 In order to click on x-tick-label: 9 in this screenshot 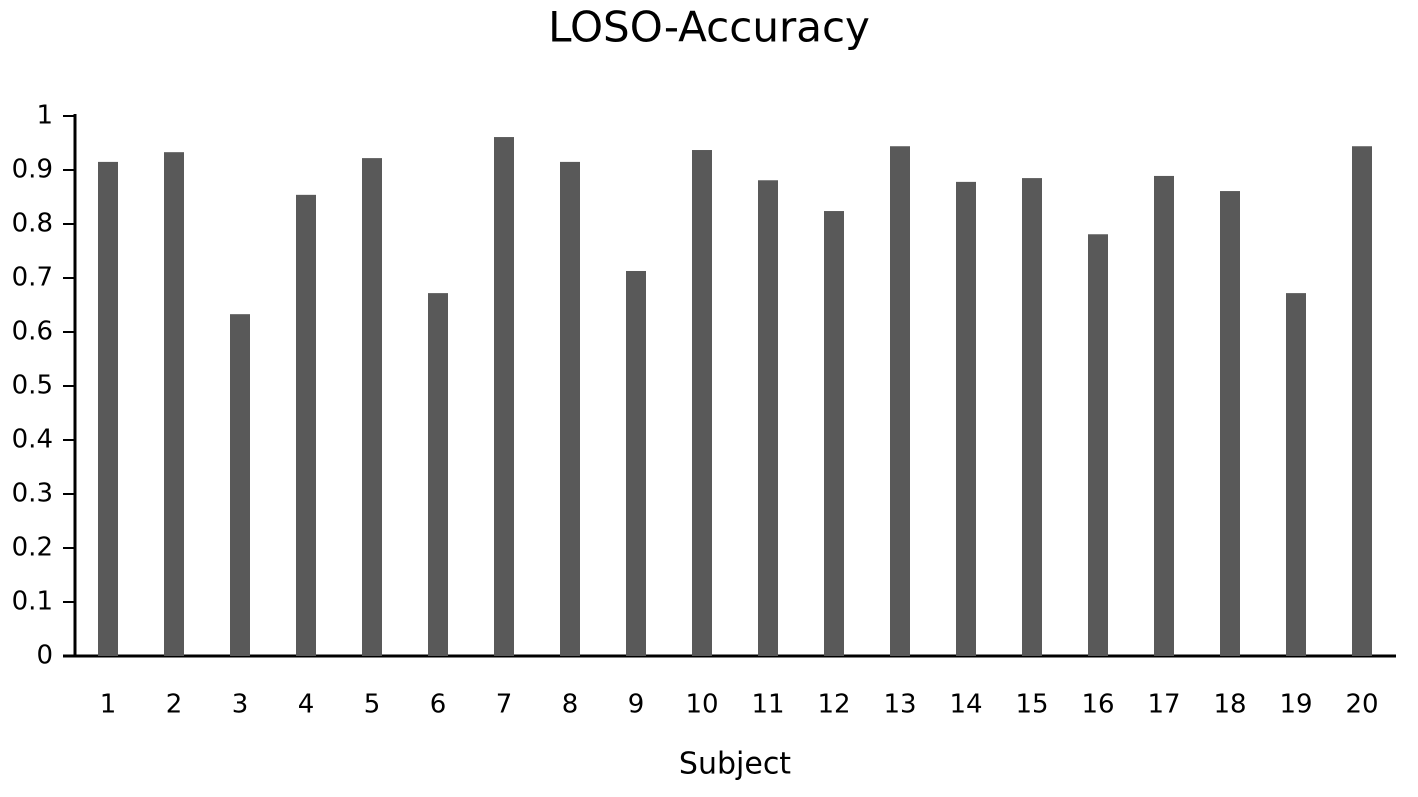, I will do `click(636, 705)`.